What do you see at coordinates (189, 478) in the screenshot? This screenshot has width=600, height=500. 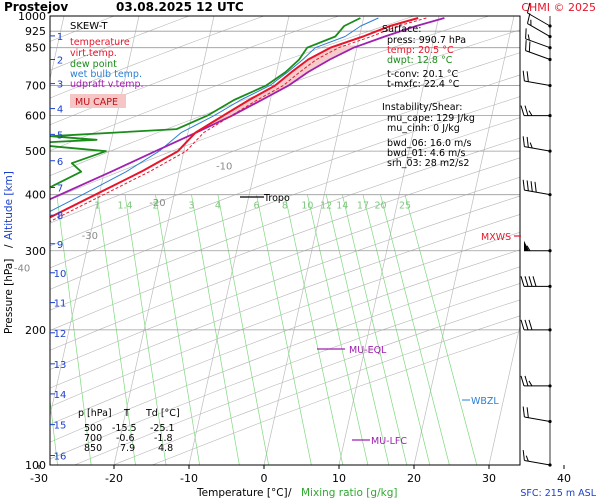 I see `x-tick-label: -10` at bounding box center [189, 478].